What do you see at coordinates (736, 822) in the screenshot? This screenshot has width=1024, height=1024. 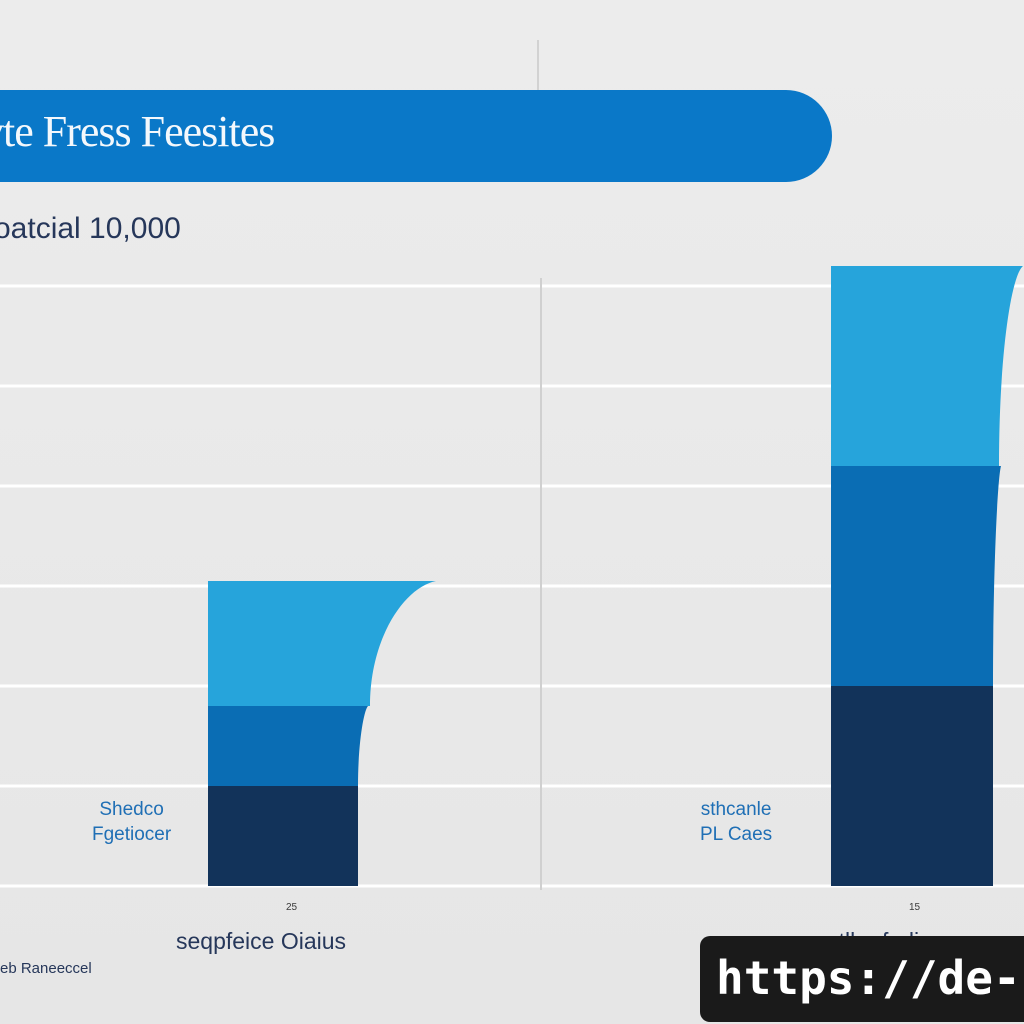 I see `series-label-2: sthcanle PL Caes` at bounding box center [736, 822].